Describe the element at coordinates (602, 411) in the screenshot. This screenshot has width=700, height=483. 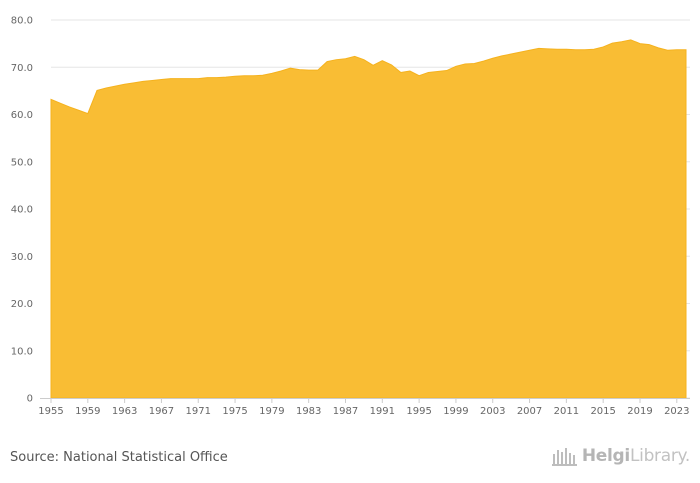
I see `x-tick-label: 2015` at that location.